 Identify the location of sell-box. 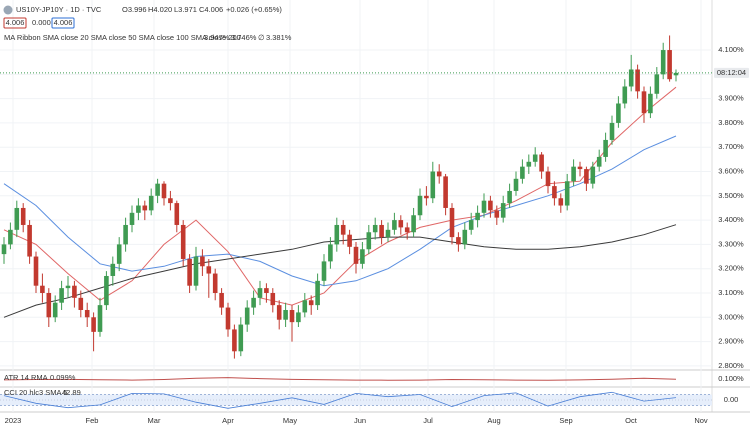
(15, 23).